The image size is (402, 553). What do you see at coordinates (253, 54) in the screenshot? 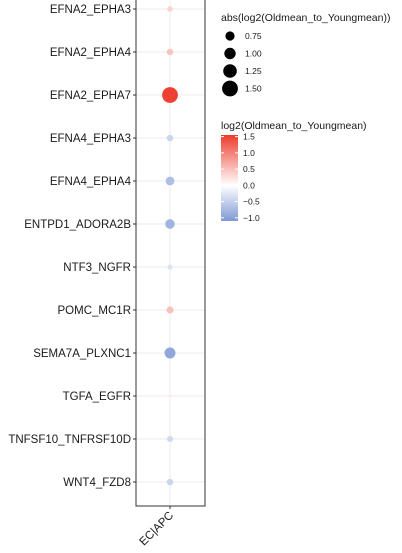
I see `size-legend-label: 1.00` at bounding box center [253, 54].